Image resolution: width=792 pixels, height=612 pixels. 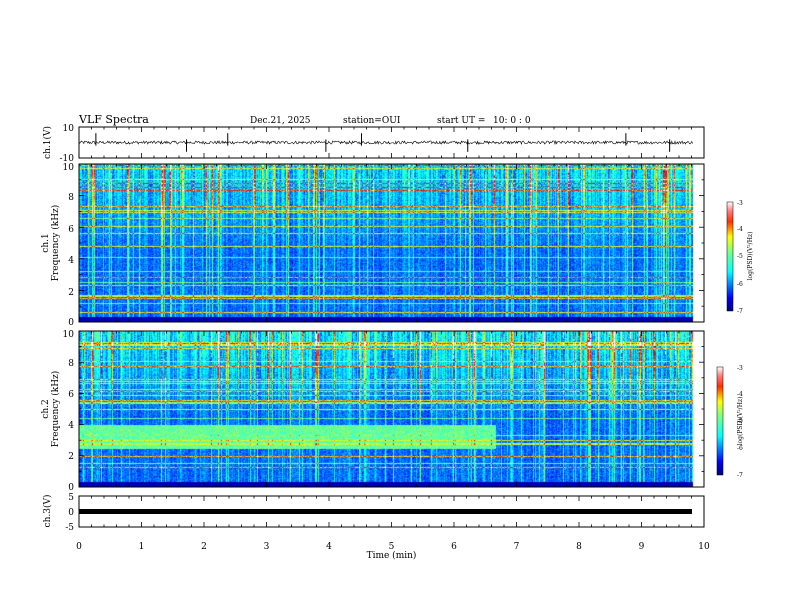 I want to click on ch2-ftick-8: 8, so click(x=71, y=364).